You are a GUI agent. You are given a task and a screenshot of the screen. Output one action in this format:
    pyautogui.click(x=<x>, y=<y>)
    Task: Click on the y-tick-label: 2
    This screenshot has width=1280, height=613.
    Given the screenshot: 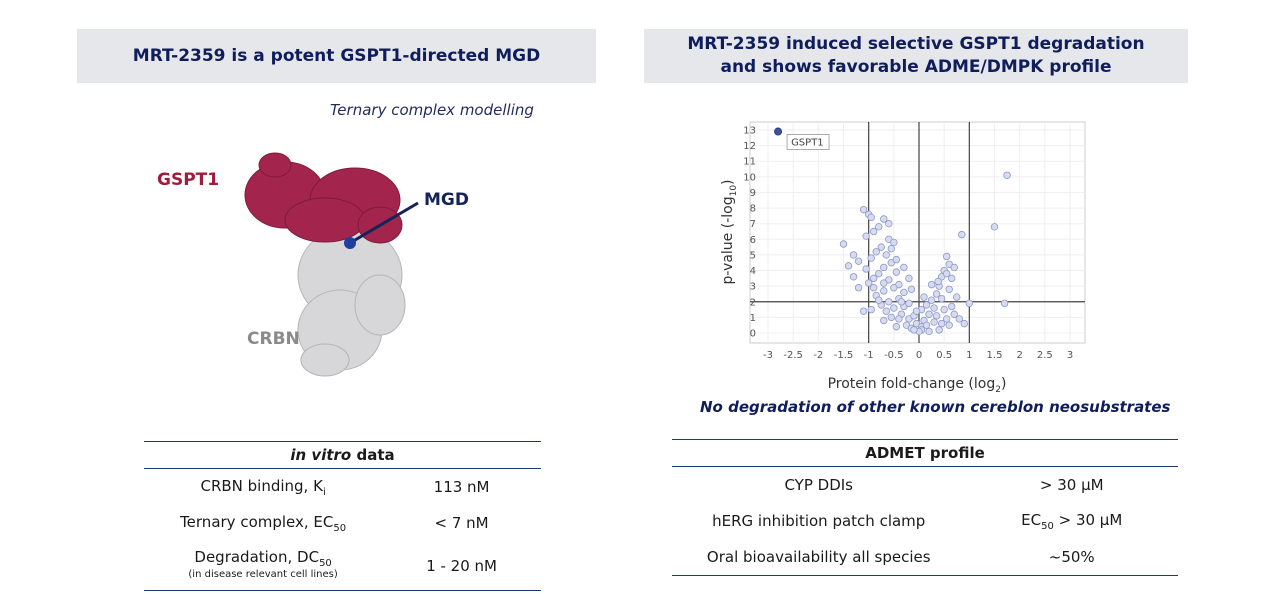 What is the action you would take?
    pyautogui.click(x=753, y=302)
    